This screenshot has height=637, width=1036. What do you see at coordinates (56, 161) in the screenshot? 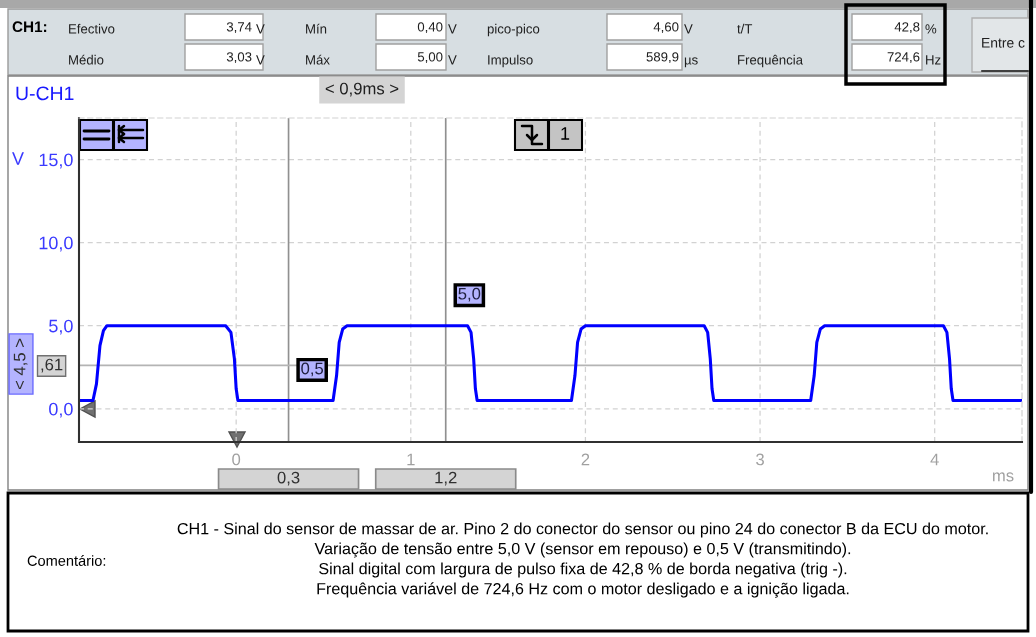
I see `y-tick-label: 15,0` at bounding box center [56, 161].